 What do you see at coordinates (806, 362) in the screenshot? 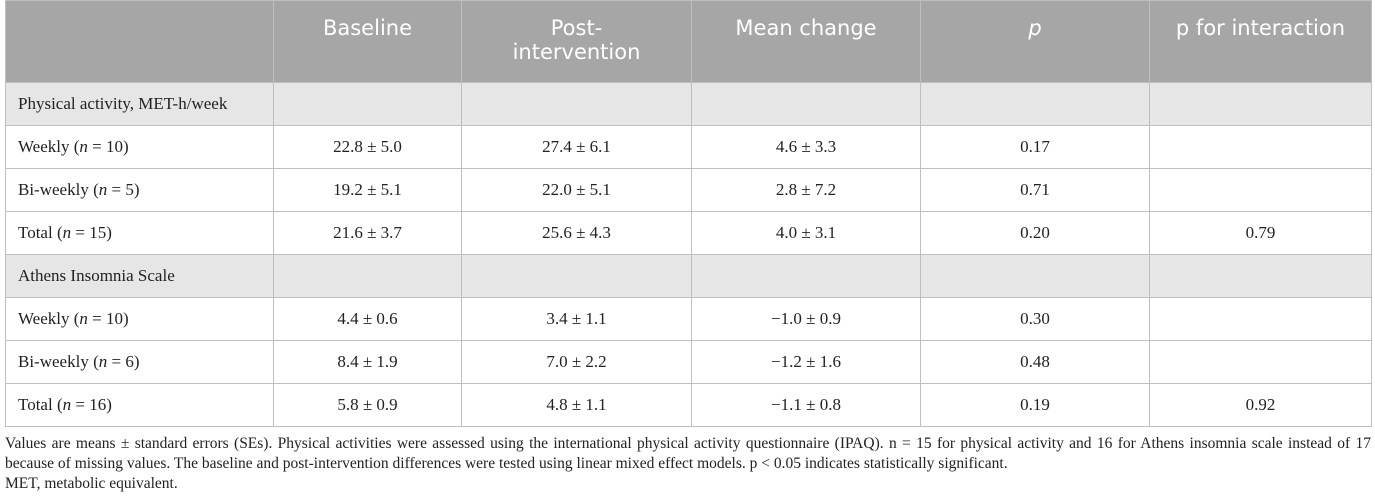
I see `table-cell: −1.2 ± 1.6` at bounding box center [806, 362].